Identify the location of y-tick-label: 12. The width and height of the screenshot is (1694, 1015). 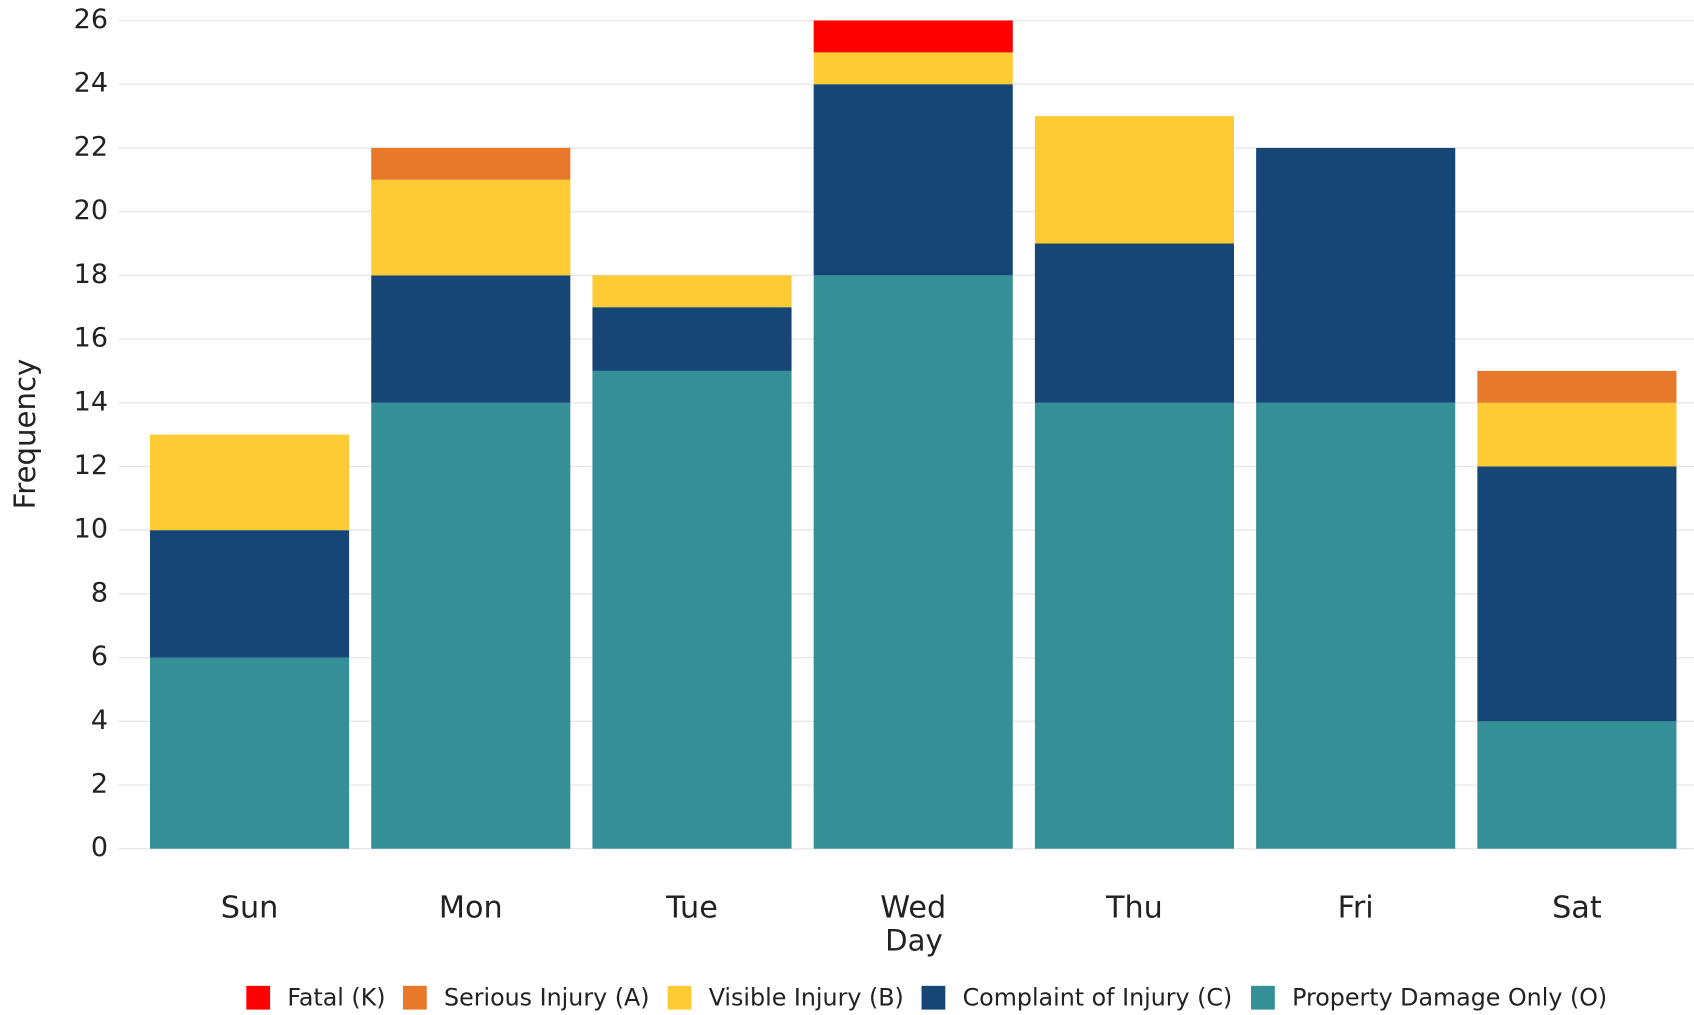
(91, 465).